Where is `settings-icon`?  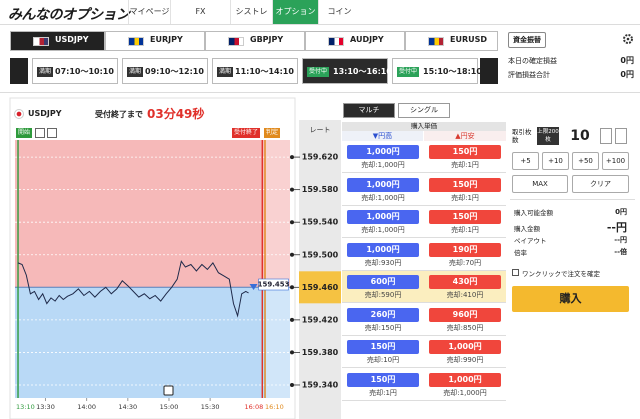 settings-icon is located at coordinates (628, 39).